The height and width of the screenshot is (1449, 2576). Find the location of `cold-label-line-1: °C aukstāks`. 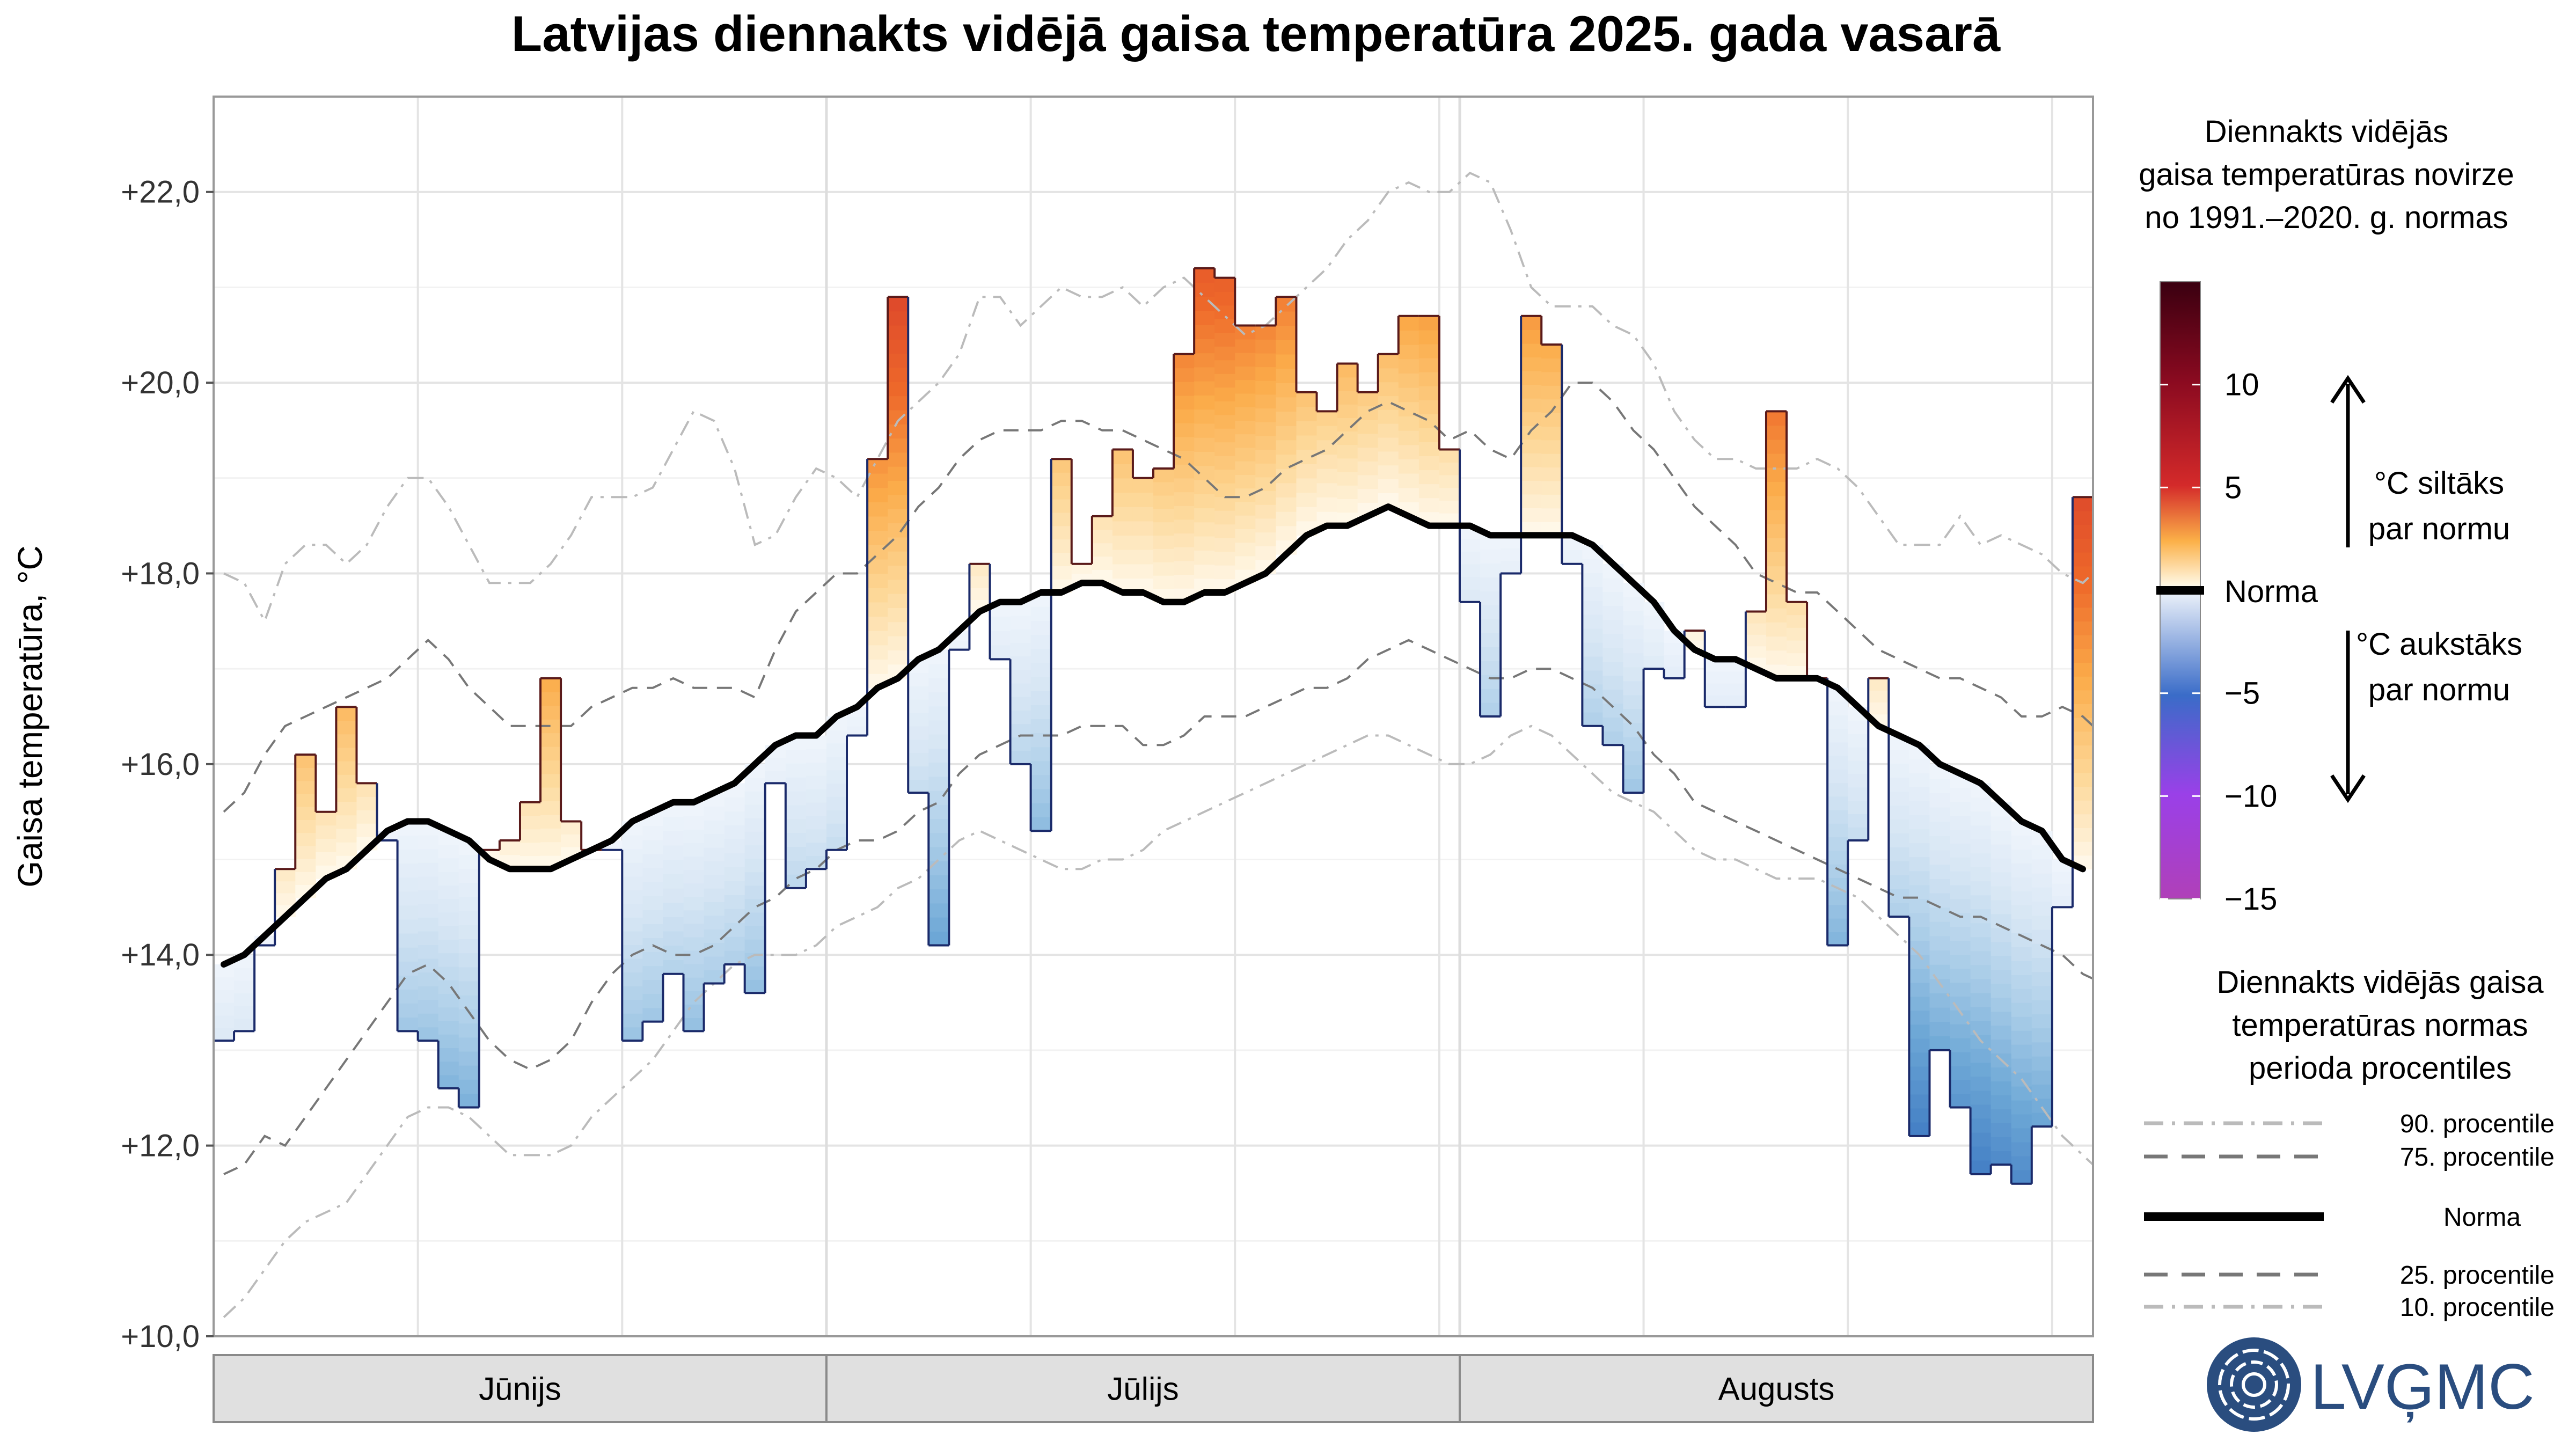

cold-label-line-1: °C aukstāks is located at coordinates (2439, 644).